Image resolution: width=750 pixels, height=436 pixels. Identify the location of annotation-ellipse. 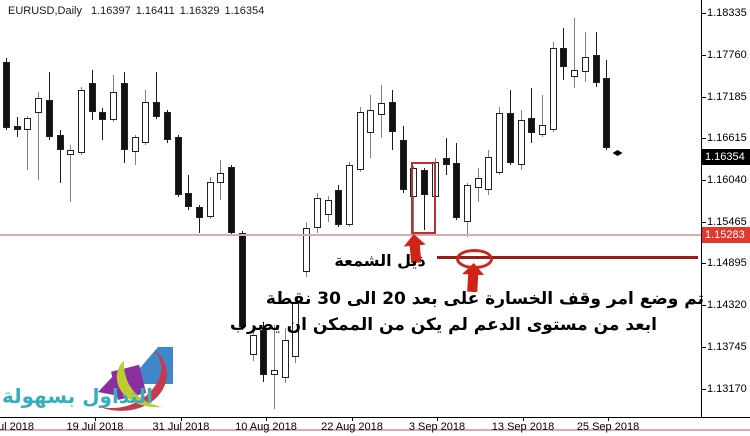
(474, 259).